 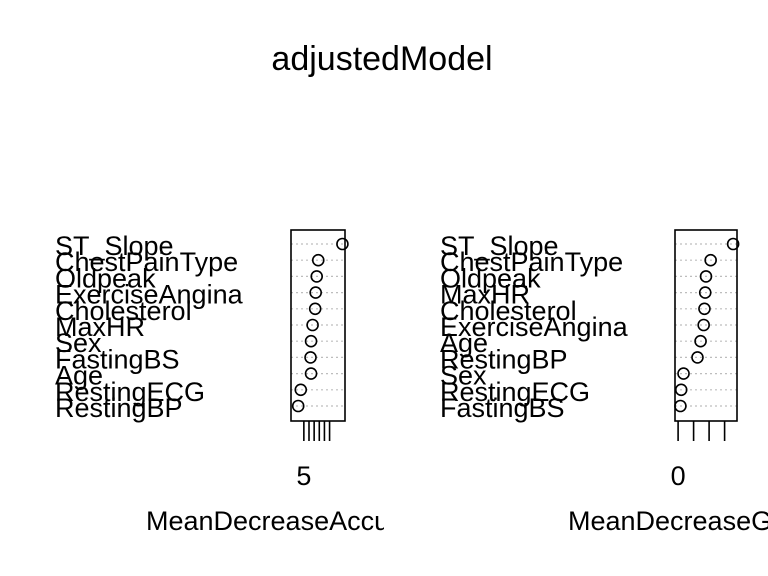 I want to click on x-axis-label: MeanDecreaseGini, so click(x=668, y=521).